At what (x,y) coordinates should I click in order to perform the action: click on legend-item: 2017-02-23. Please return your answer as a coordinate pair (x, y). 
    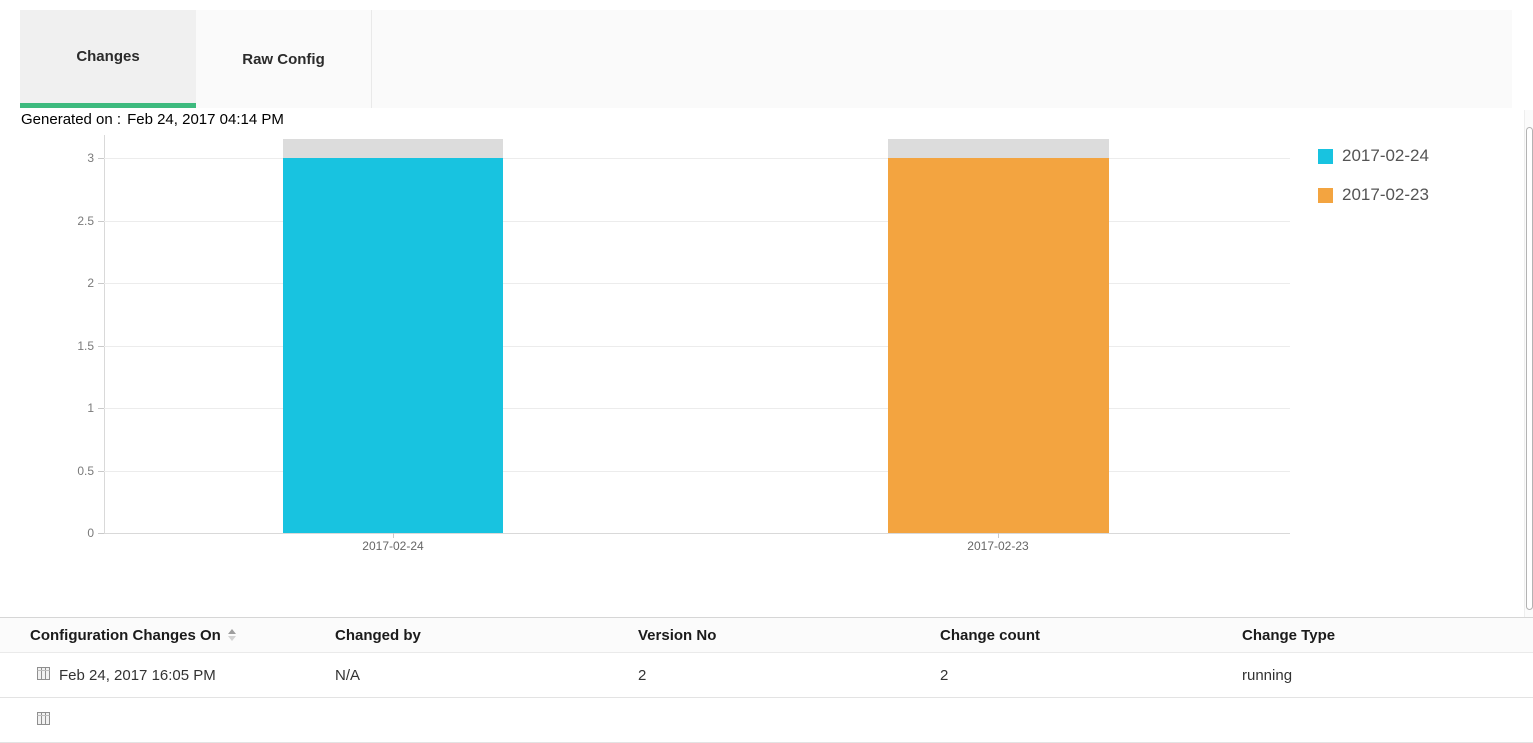
    Looking at the image, I should click on (1373, 195).